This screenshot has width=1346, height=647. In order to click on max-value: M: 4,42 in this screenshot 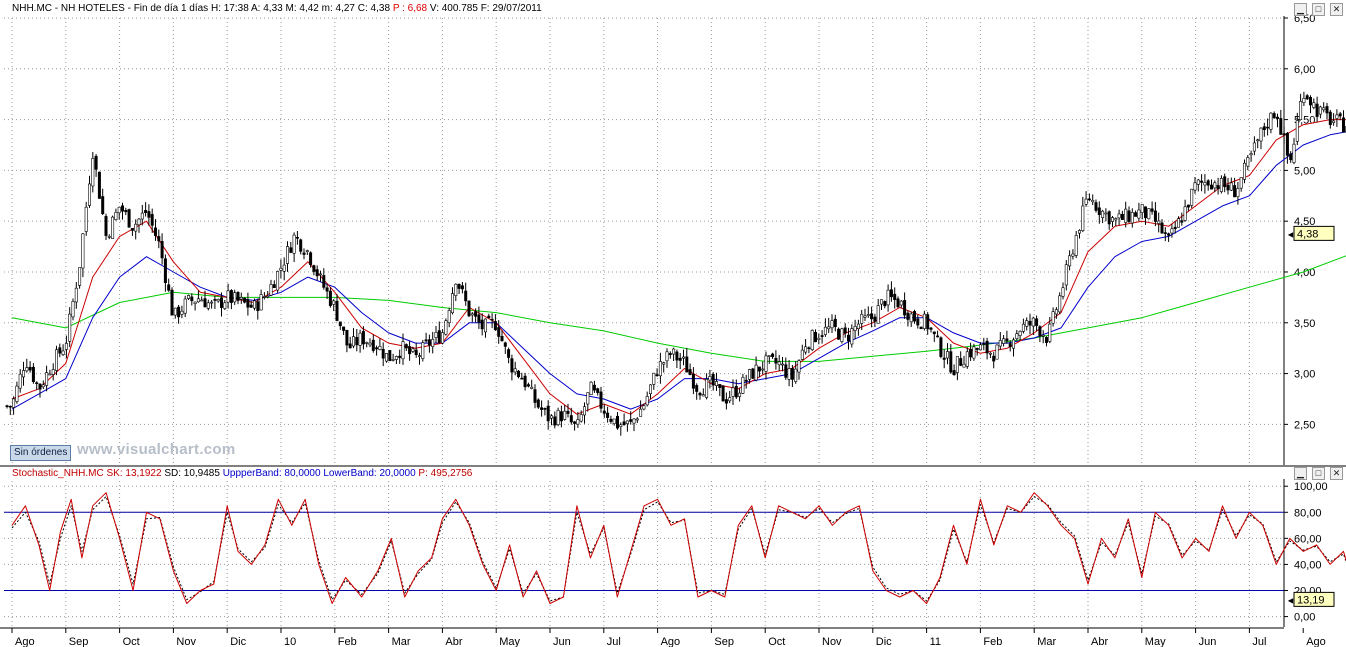, I will do `click(302, 8)`.